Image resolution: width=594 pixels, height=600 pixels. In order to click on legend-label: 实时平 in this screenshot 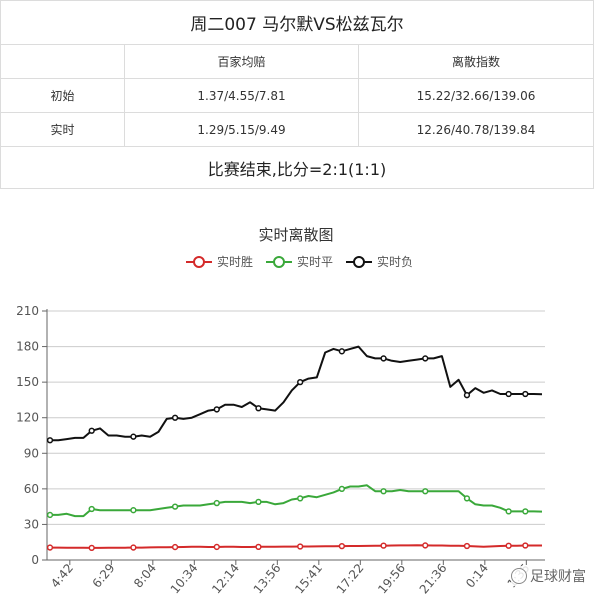, I will do `click(315, 261)`.